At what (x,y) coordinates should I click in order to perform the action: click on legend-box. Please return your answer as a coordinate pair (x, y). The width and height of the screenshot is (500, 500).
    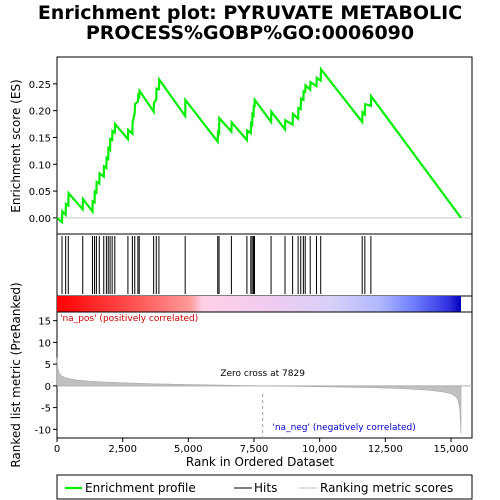
    Looking at the image, I should click on (264, 487).